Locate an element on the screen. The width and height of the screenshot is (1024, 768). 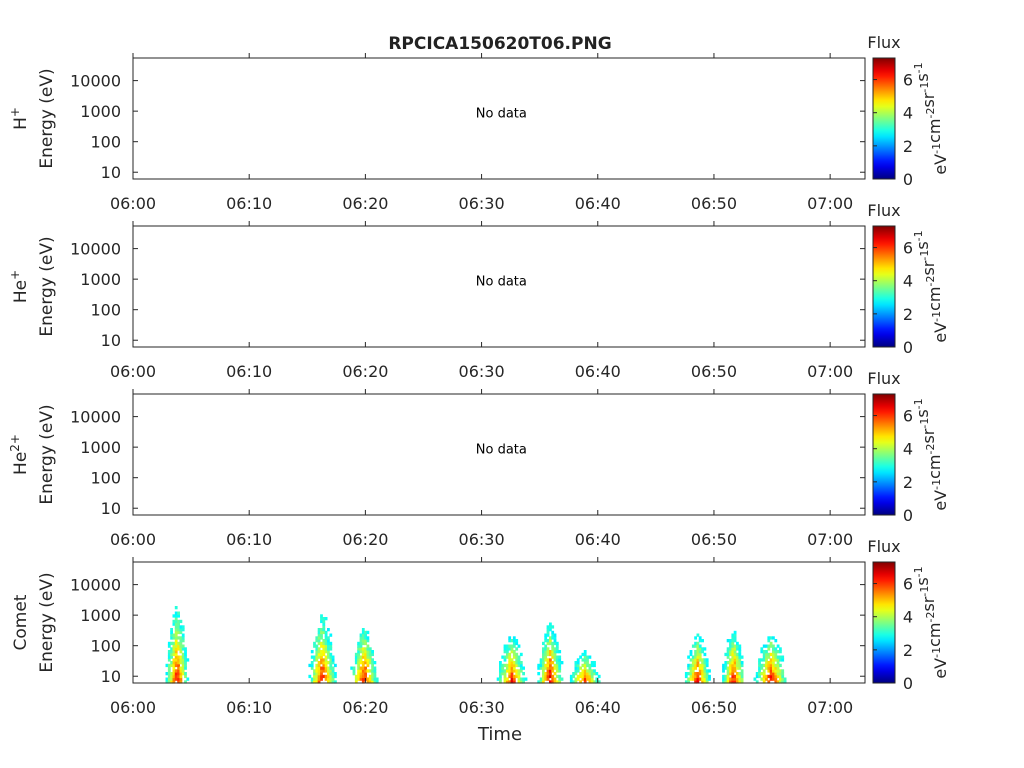
x-tick-label: 06:10 is located at coordinates (249, 371).